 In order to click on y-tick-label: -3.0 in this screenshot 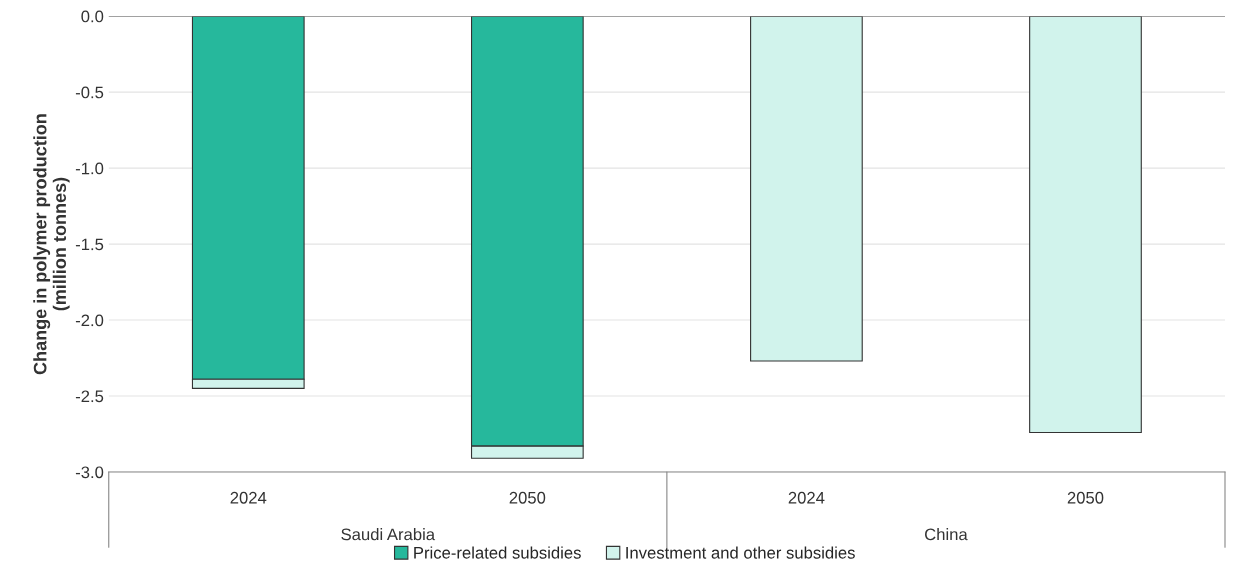, I will do `click(89, 472)`.